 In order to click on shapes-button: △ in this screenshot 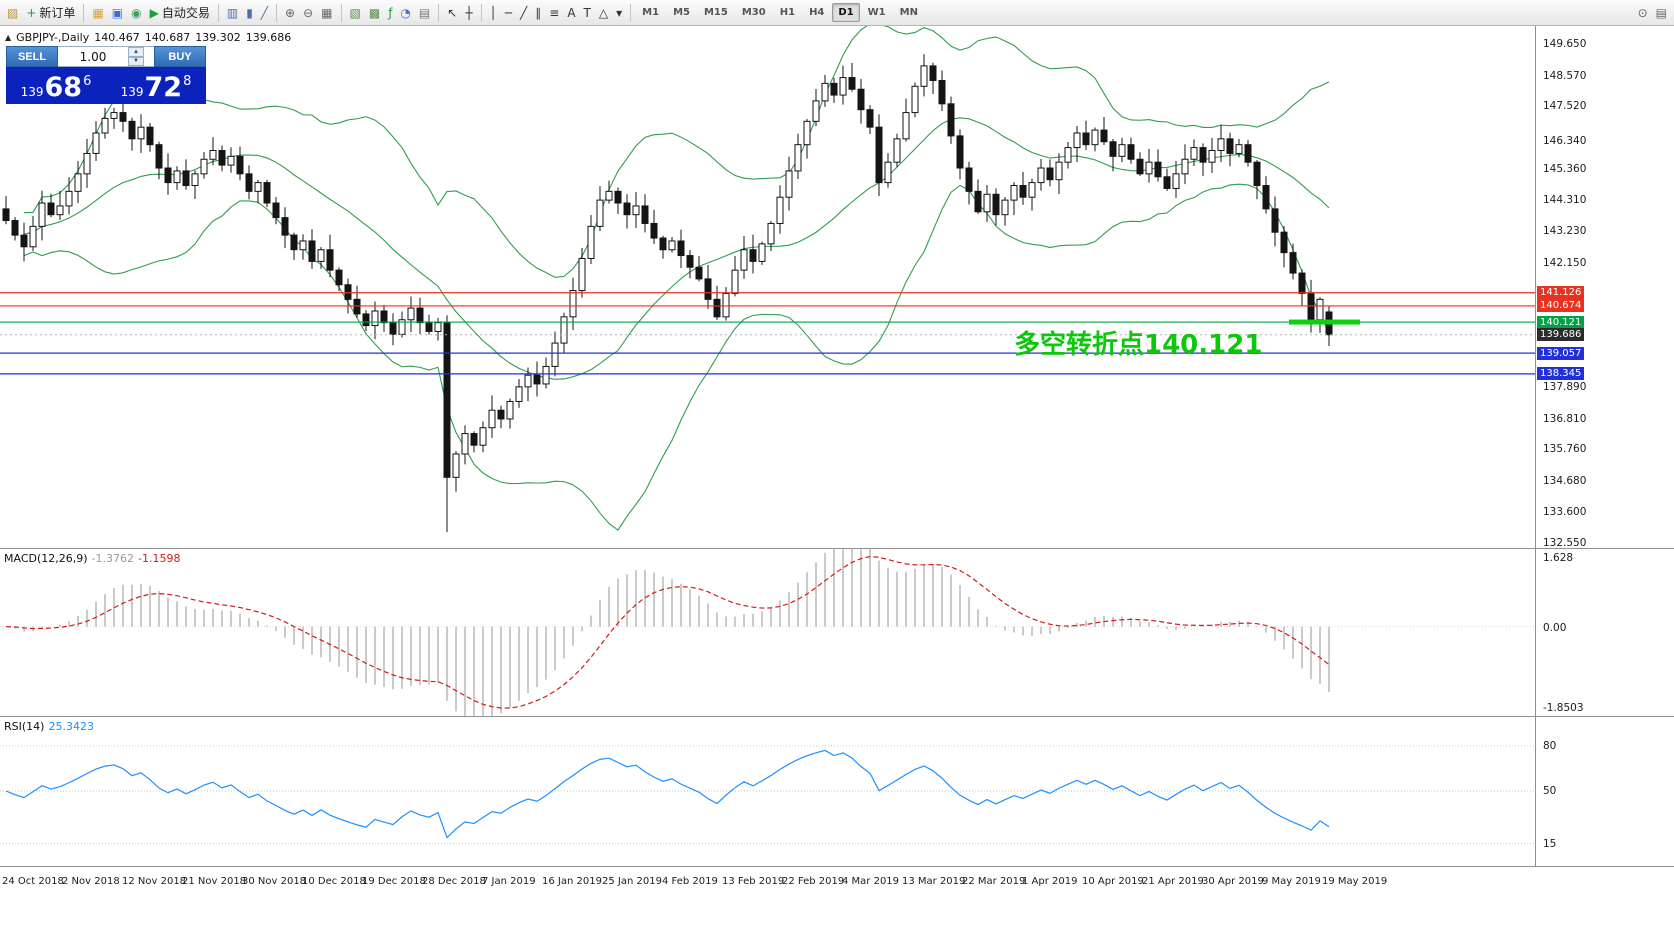, I will do `click(603, 13)`.